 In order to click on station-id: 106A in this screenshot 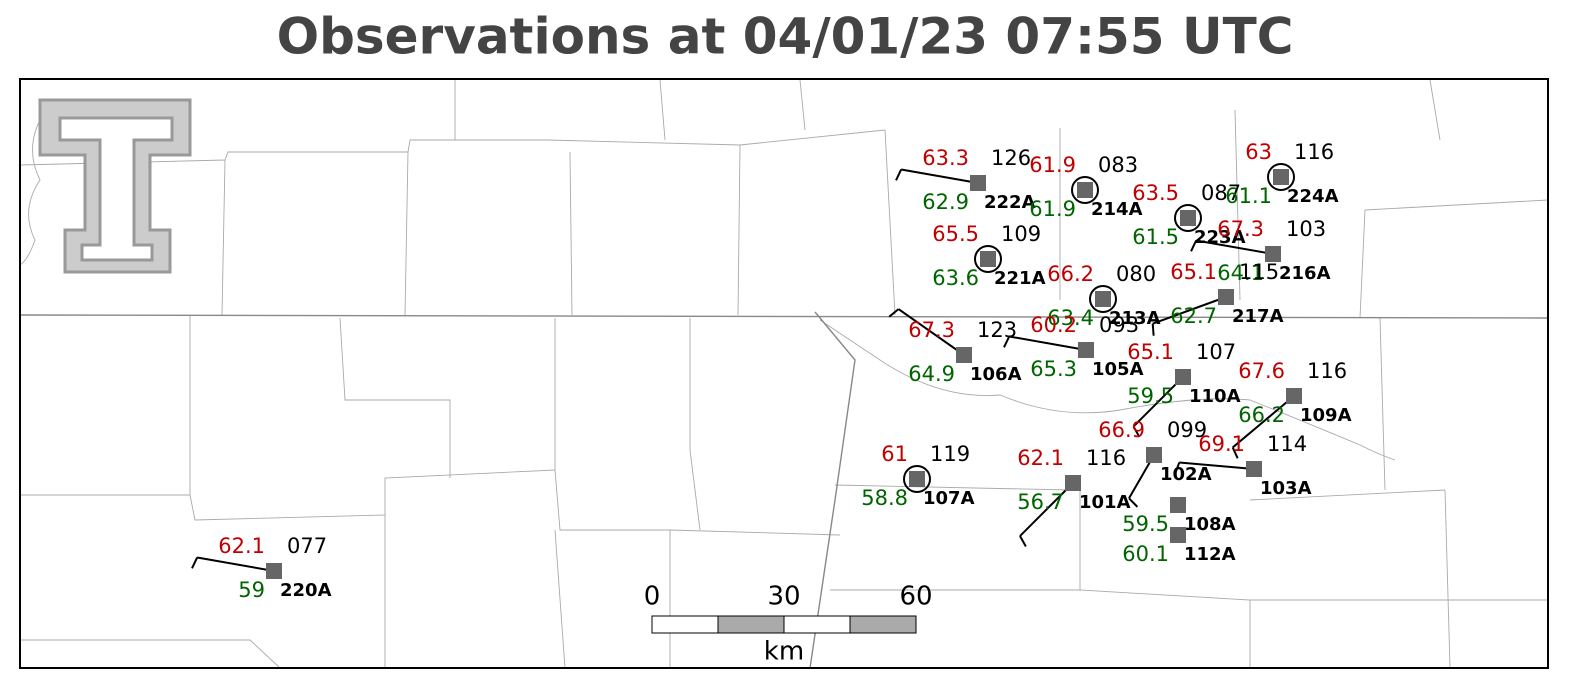, I will do `click(996, 374)`.